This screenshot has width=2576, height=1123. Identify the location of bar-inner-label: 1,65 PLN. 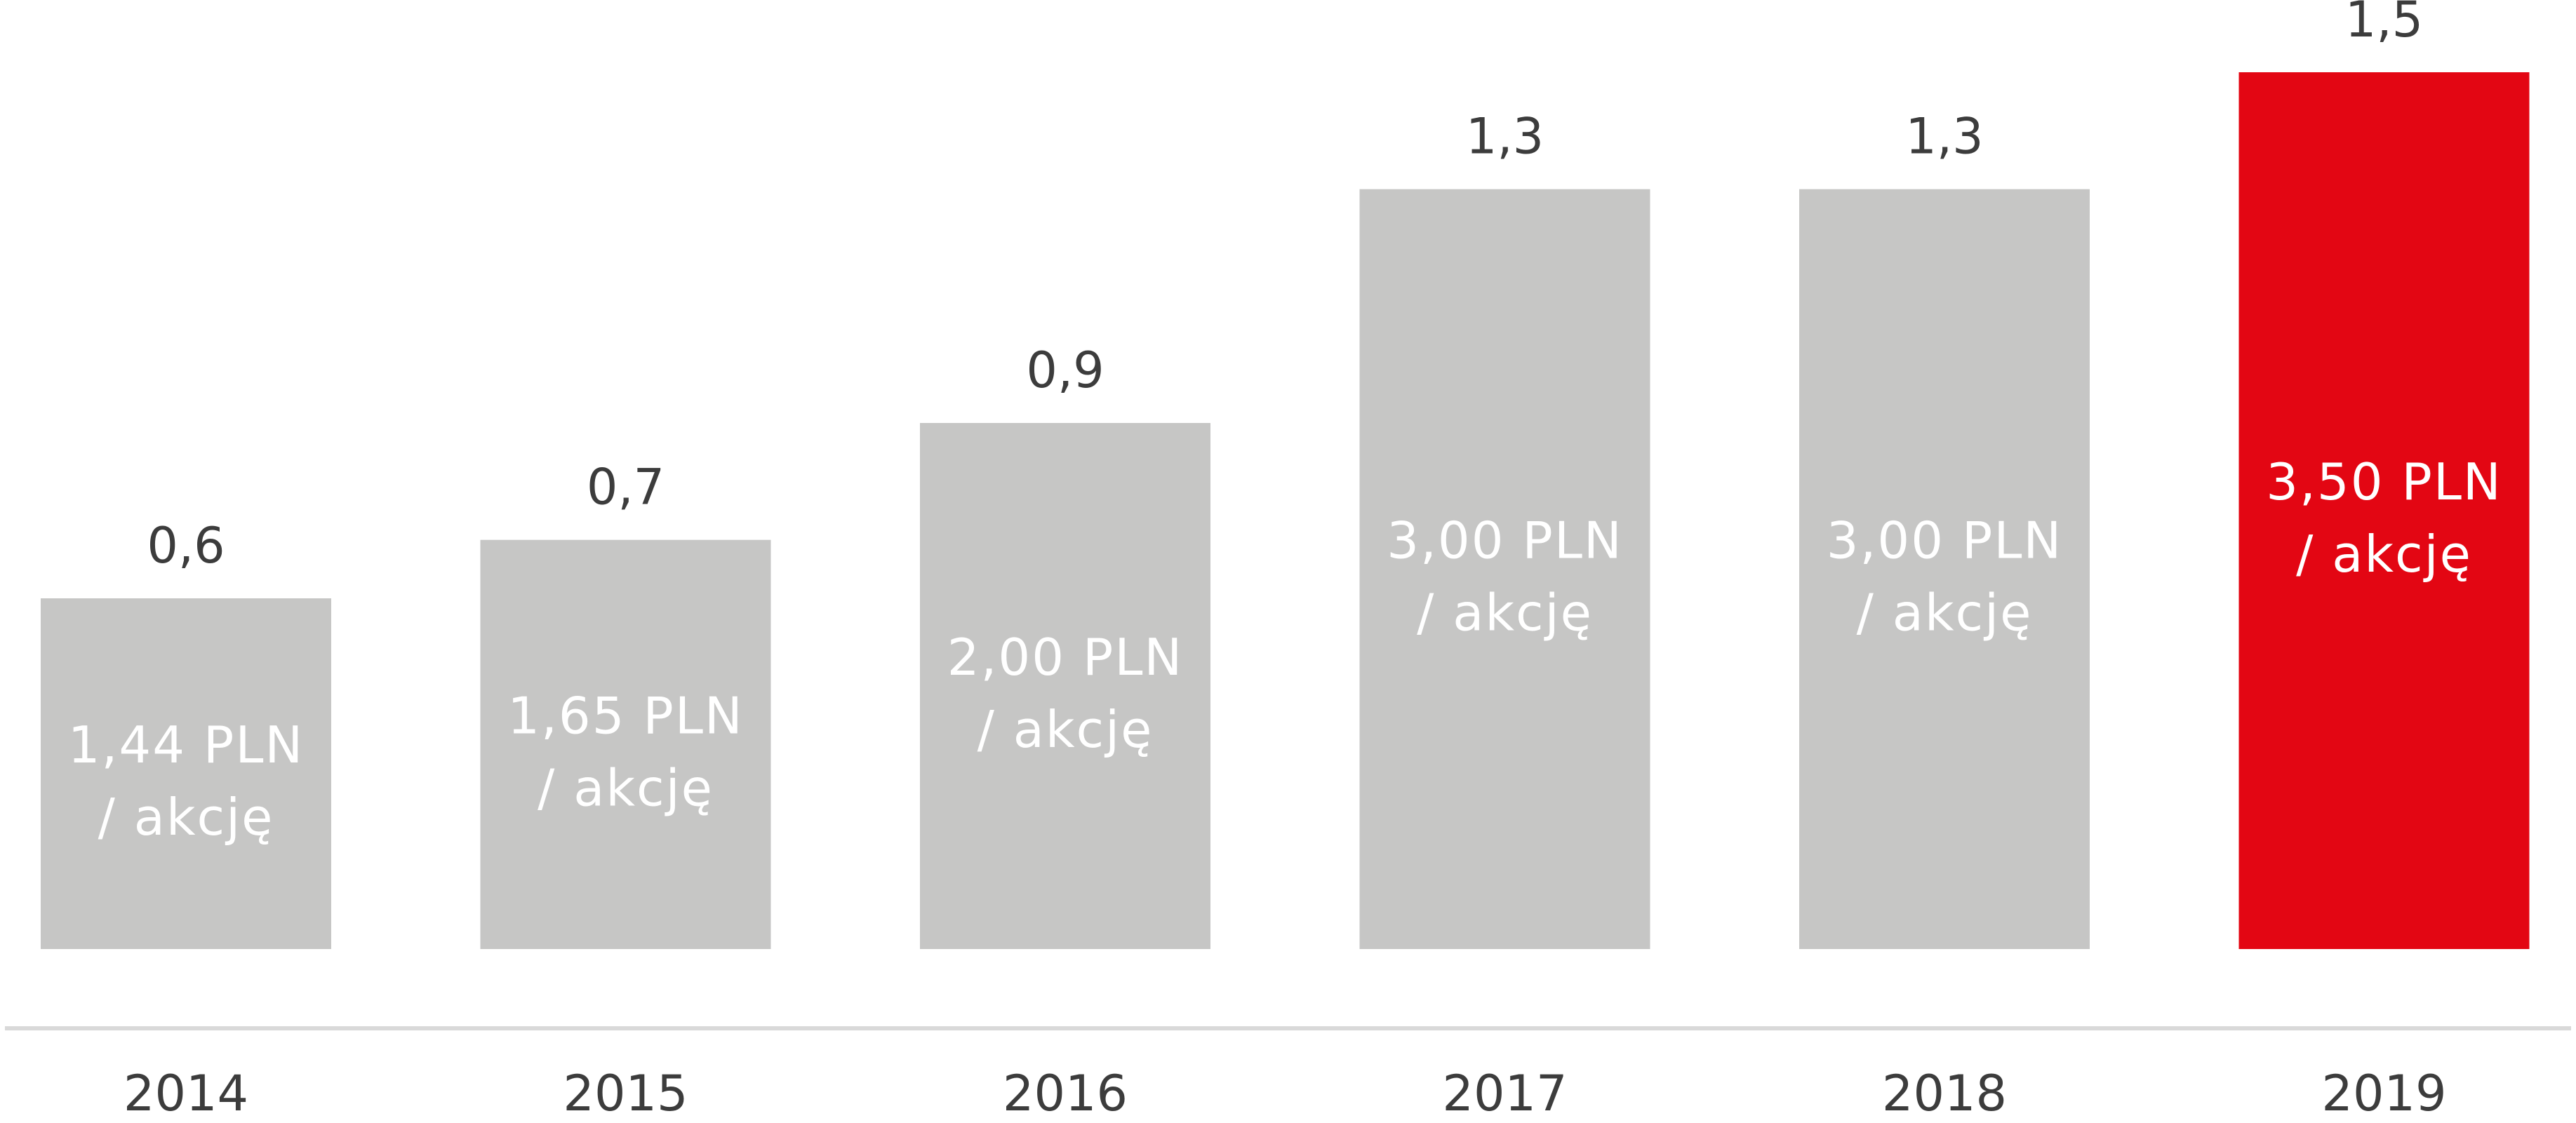
(625, 716).